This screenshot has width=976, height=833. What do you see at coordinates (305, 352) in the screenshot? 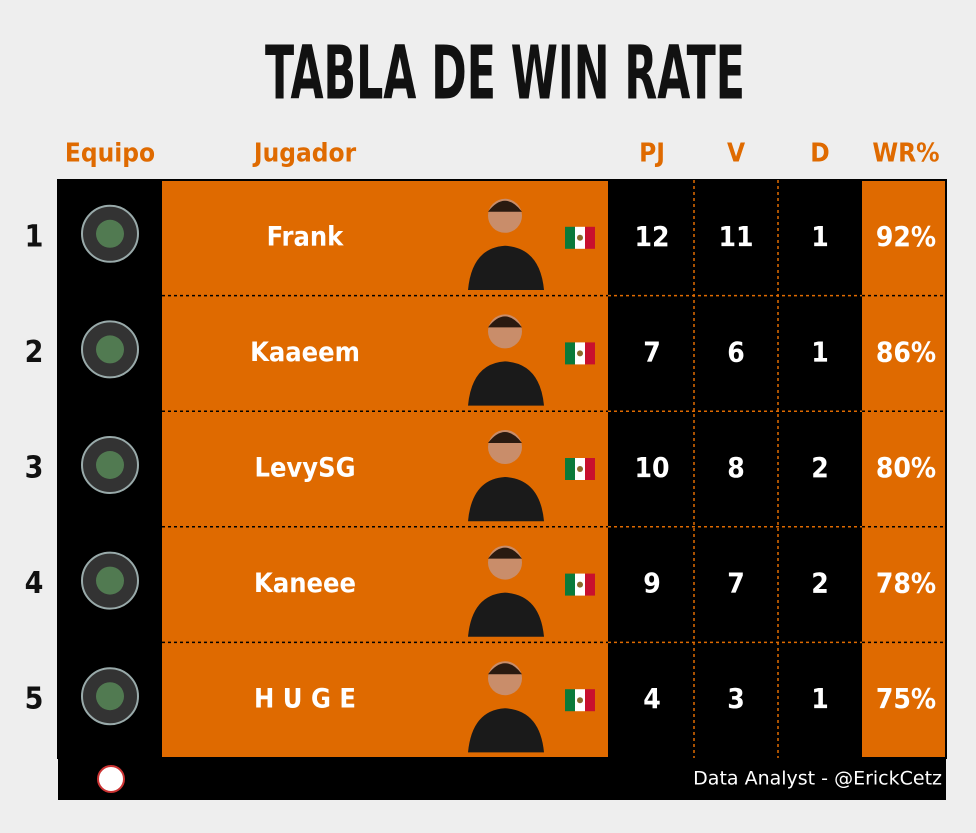
I see `player-name: Kaaeem` at bounding box center [305, 352].